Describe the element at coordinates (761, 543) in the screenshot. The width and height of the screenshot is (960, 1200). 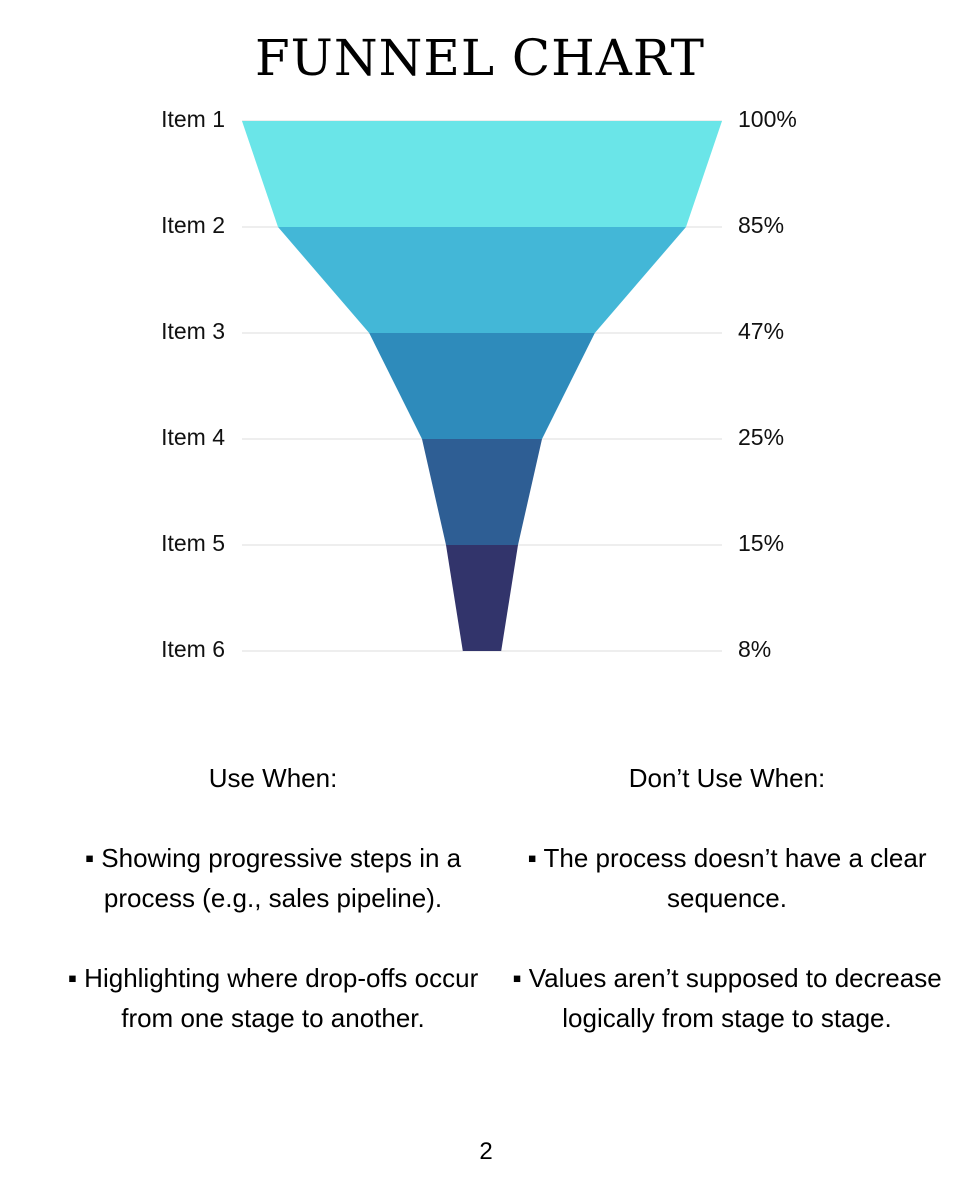
I see `value-label: 15%` at that location.